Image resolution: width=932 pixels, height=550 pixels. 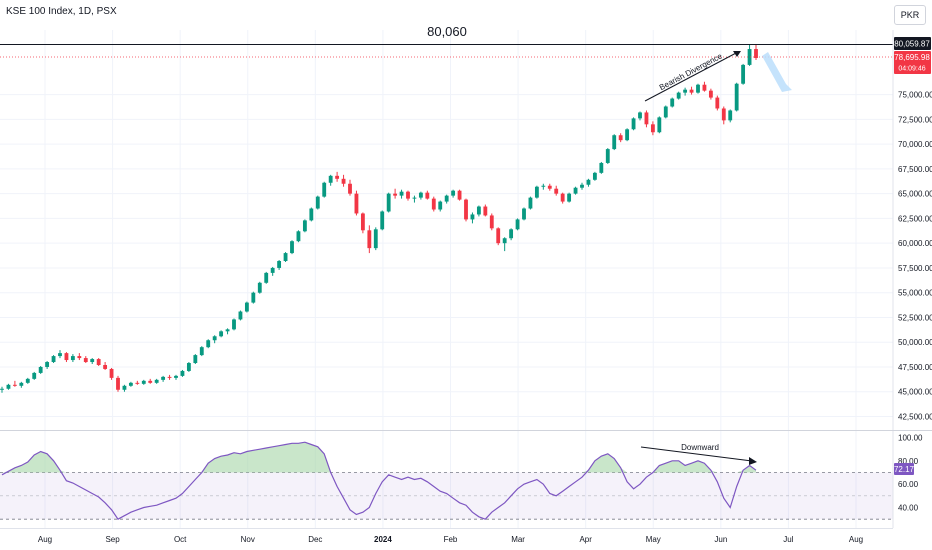 What do you see at coordinates (915, 342) in the screenshot?
I see `price-tick-label: 50,000.00` at bounding box center [915, 342].